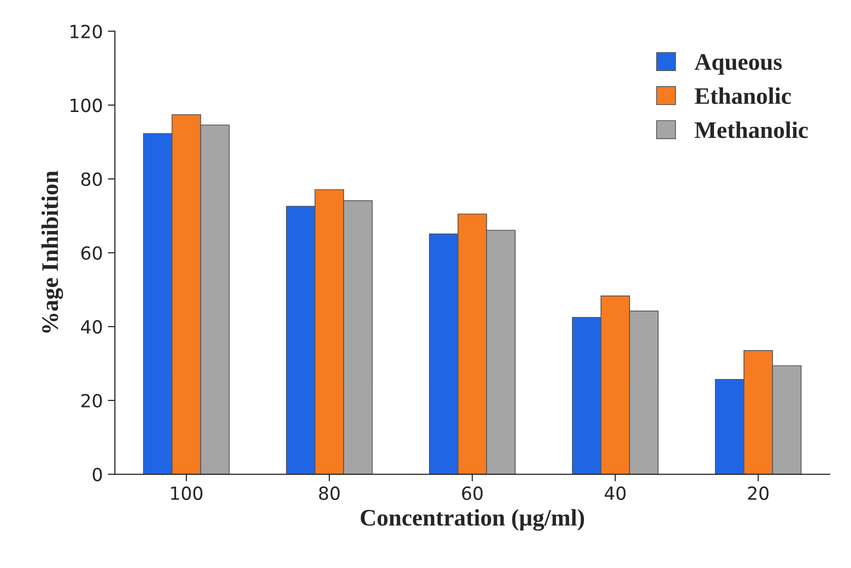 The image size is (851, 568). What do you see at coordinates (91, 327) in the screenshot?
I see `y-tick-label: 40` at bounding box center [91, 327].